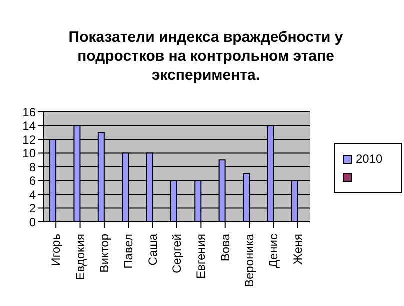 Image resolution: width=404 pixels, height=306 pixels. Describe the element at coordinates (32, 195) in the screenshot. I see `y-tick-label: 4` at that location.